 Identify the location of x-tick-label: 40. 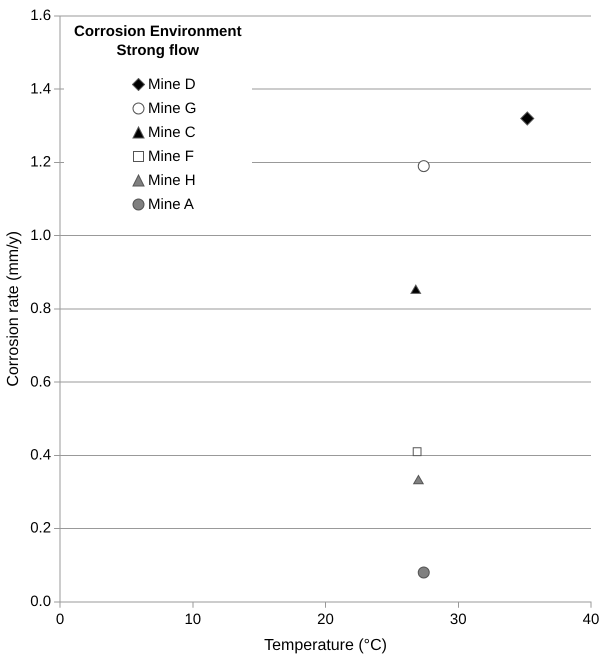
(591, 619).